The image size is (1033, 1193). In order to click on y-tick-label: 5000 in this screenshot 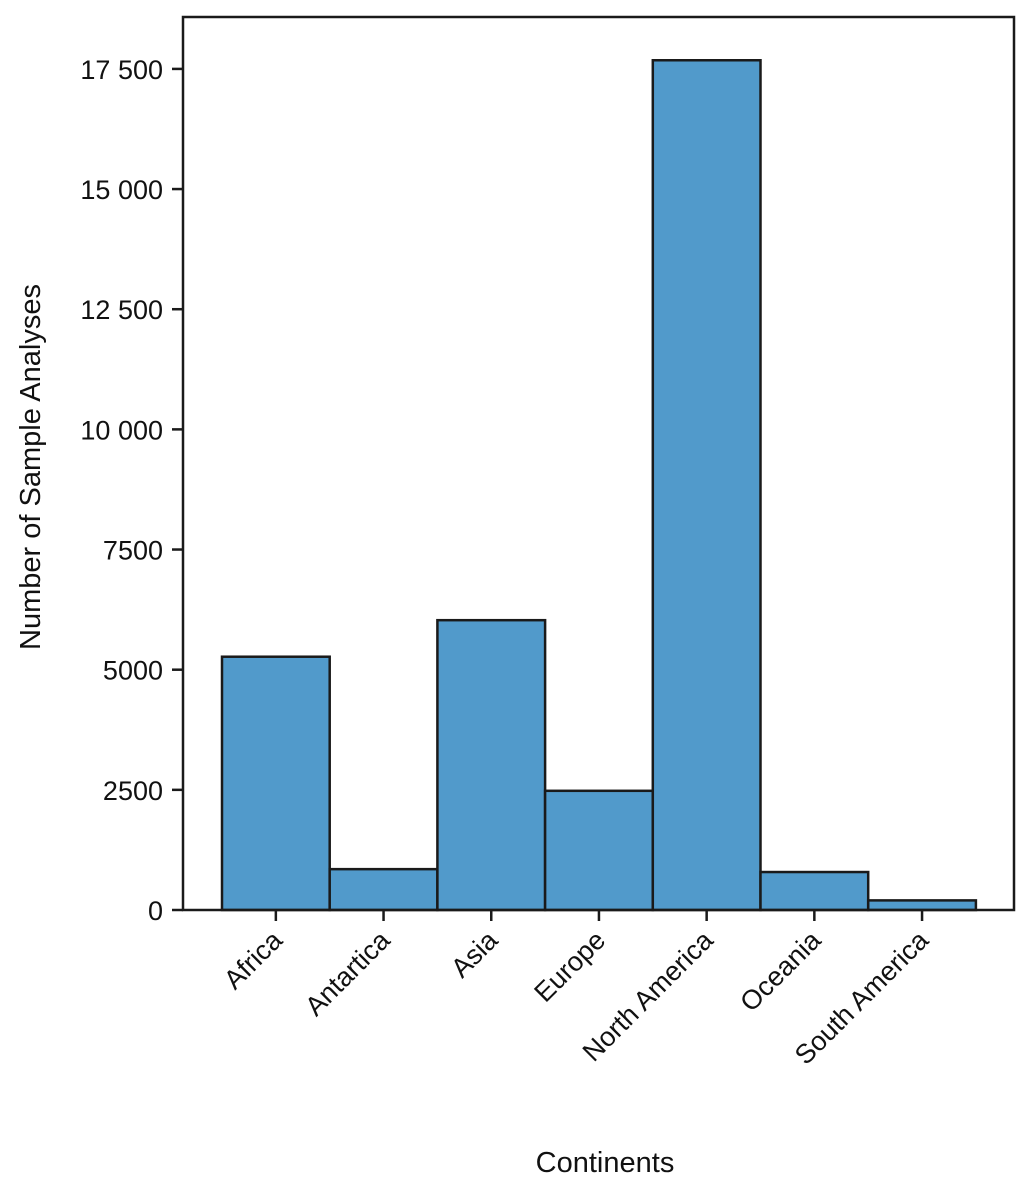, I will do `click(133, 671)`.